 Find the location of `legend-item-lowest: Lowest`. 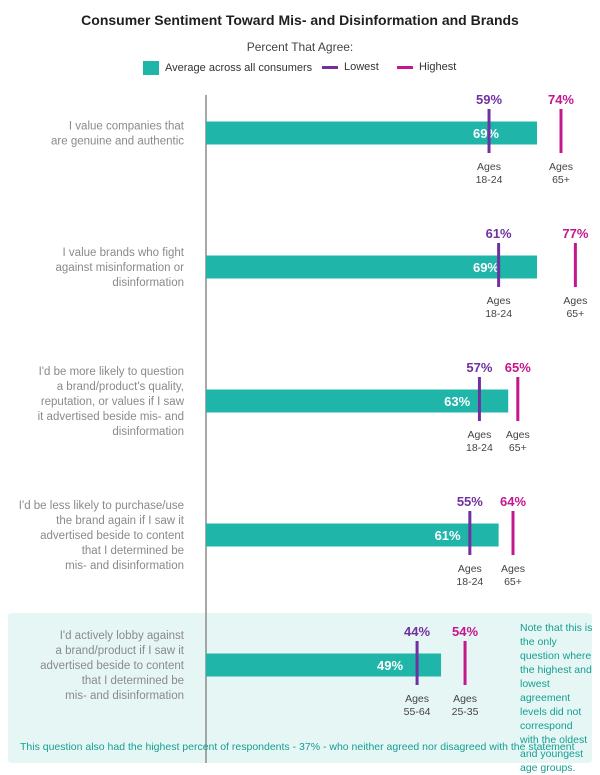

legend-item-lowest: Lowest is located at coordinates (350, 67).